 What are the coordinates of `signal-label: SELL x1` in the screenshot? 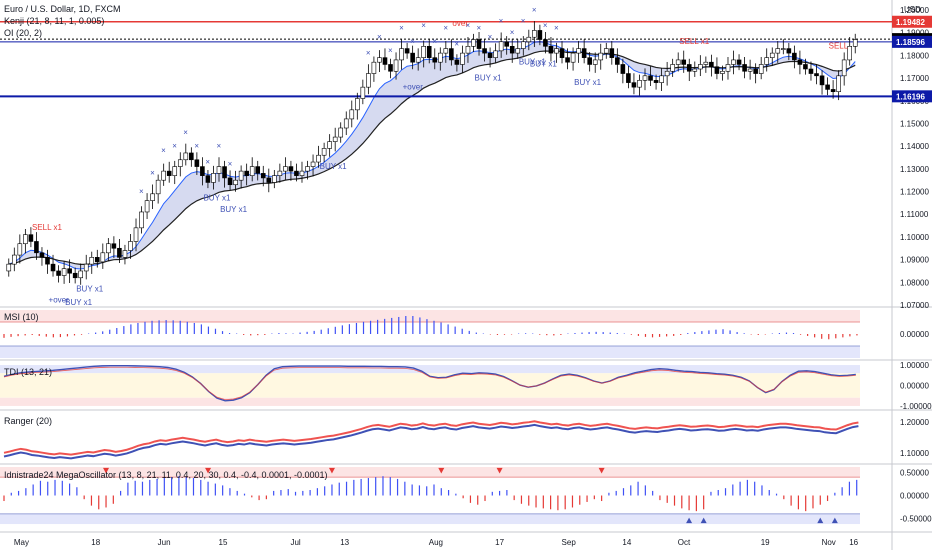 It's located at (47, 227).